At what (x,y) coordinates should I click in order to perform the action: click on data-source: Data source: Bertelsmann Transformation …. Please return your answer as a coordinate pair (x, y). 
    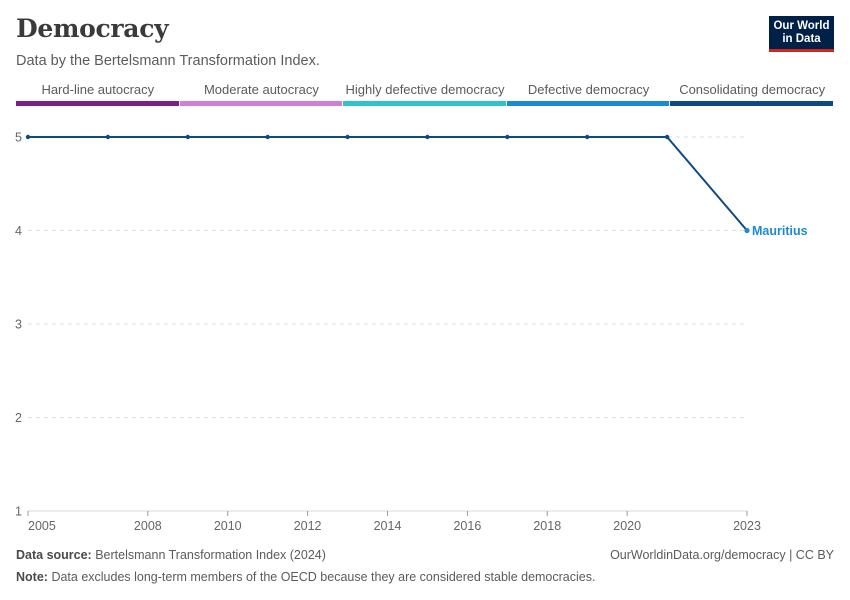
    Looking at the image, I should click on (171, 555).